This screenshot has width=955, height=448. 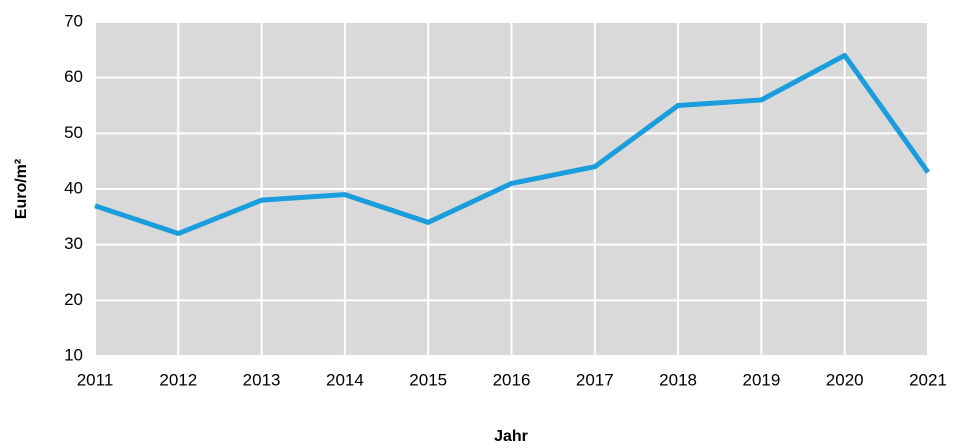 I want to click on x-tick-label: 2014, so click(x=345, y=379).